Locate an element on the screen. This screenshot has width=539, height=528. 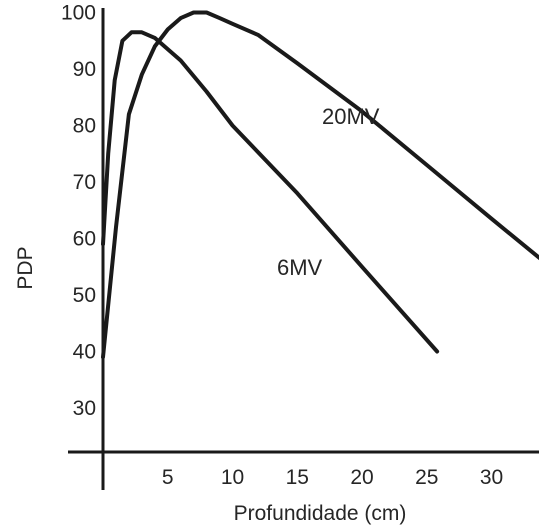
y-tick-label: 100 is located at coordinates (78, 13).